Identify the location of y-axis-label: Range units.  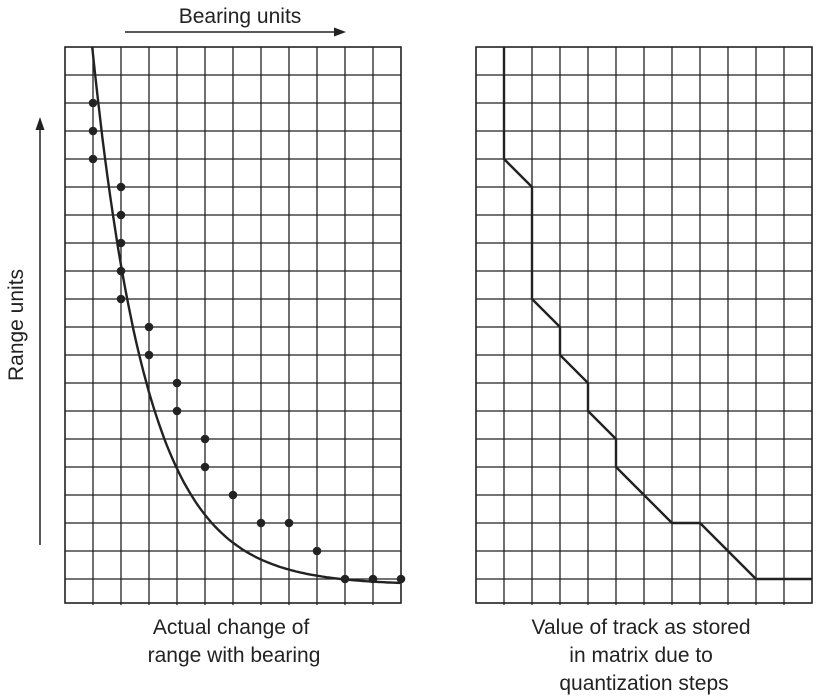
(16, 325).